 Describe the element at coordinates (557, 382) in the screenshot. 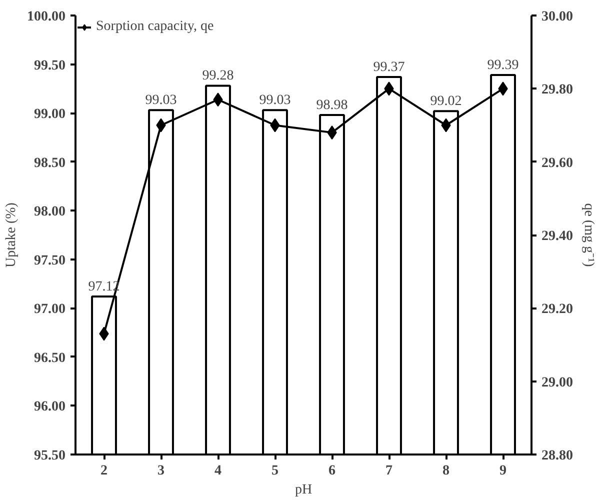

I see `y2-tick-label: 29.00` at that location.